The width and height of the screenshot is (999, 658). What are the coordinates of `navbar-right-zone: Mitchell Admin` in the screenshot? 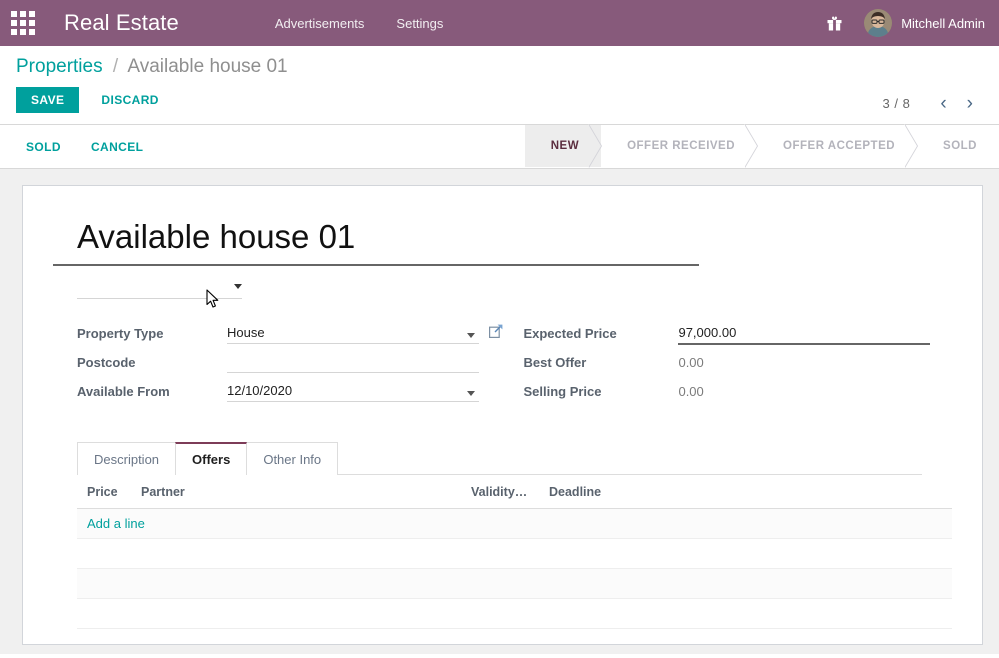 It's located at (913, 23).